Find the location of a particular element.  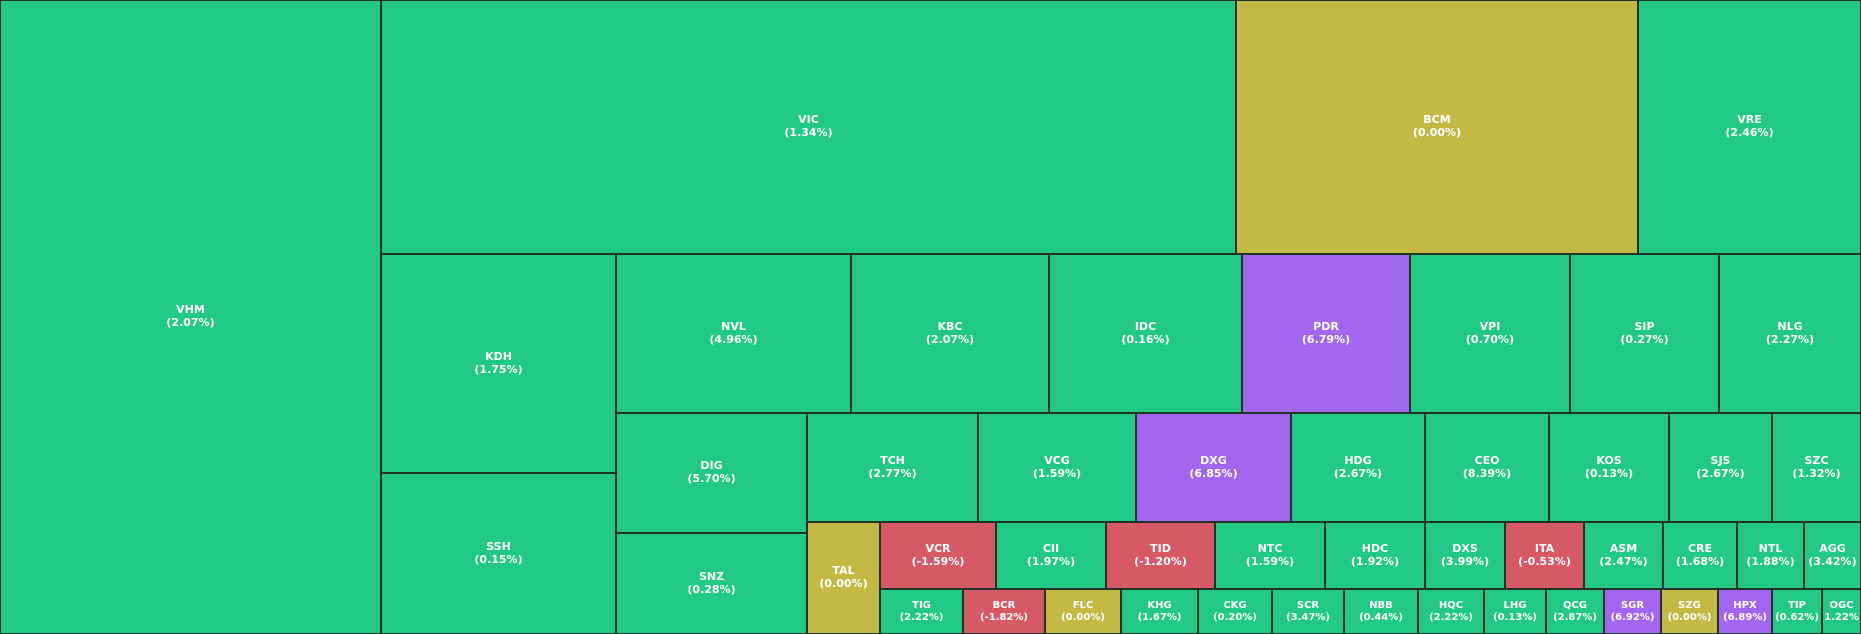

tile-dxs: DXS (3.99%) is located at coordinates (1465, 555).